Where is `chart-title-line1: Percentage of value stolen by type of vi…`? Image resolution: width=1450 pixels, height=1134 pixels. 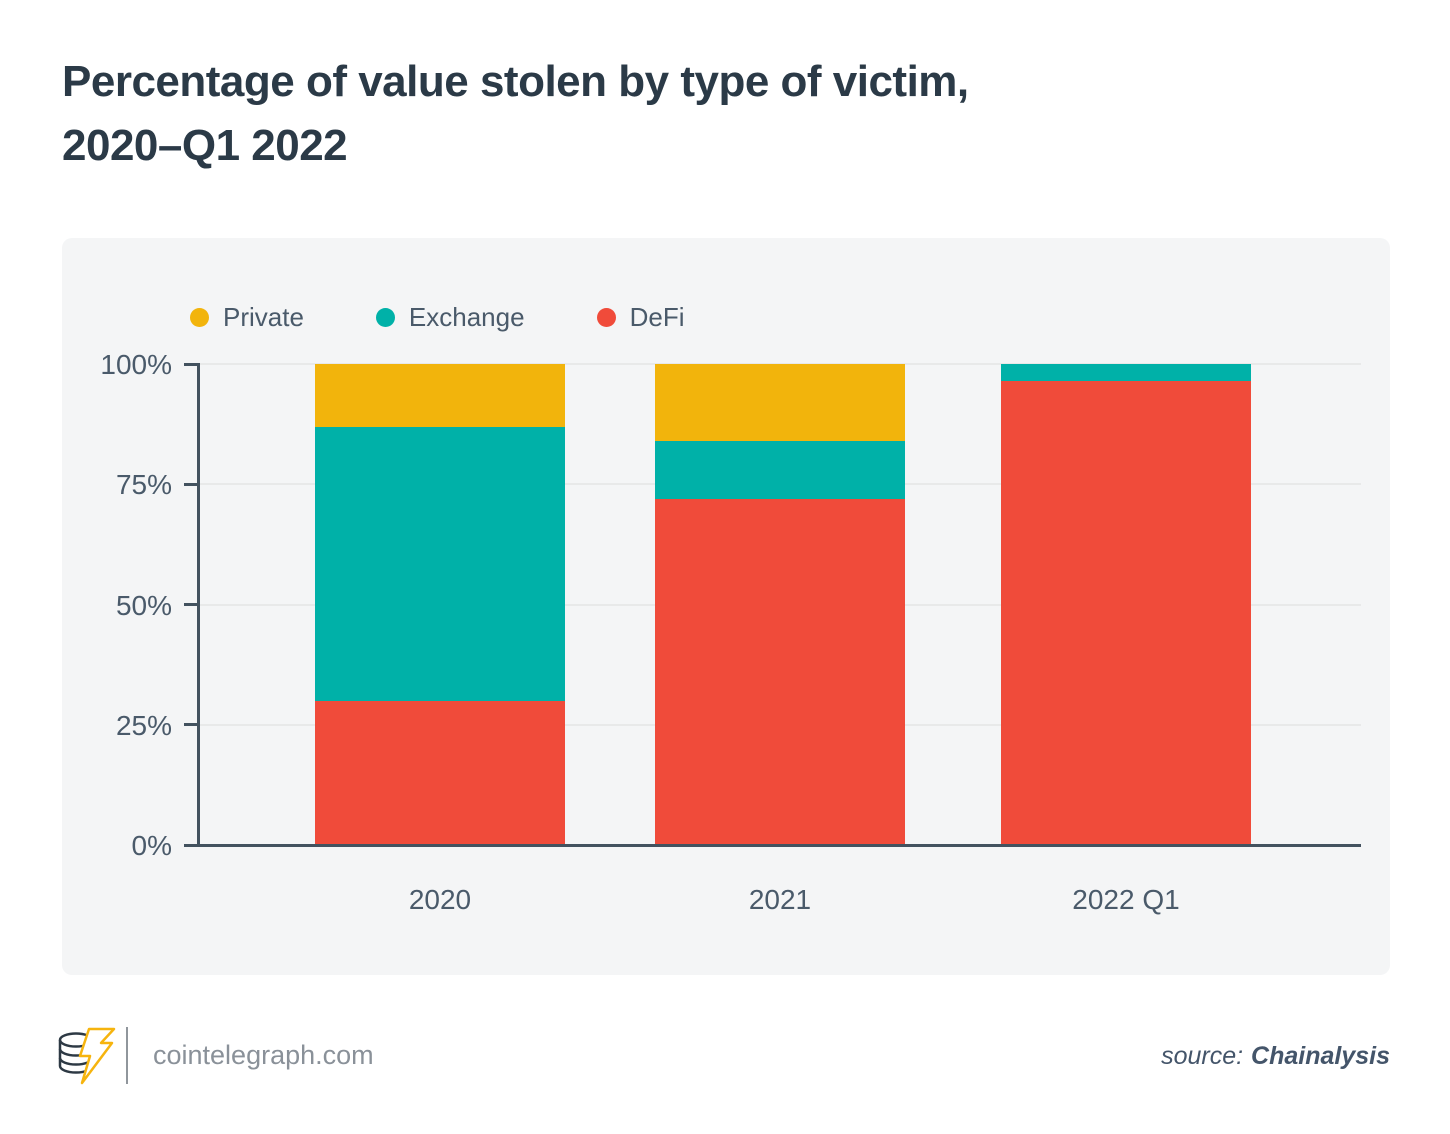
chart-title-line1: Percentage of value stolen by type of vi… is located at coordinates (515, 81).